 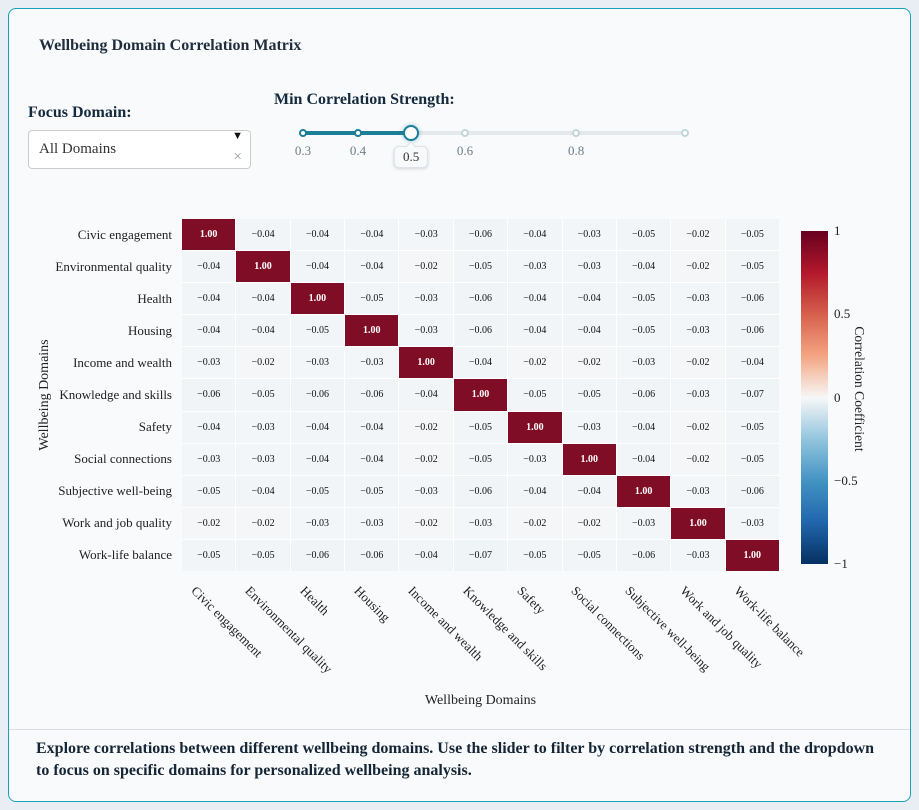 I want to click on slider-mark-label: 0.3, so click(x=303, y=150).